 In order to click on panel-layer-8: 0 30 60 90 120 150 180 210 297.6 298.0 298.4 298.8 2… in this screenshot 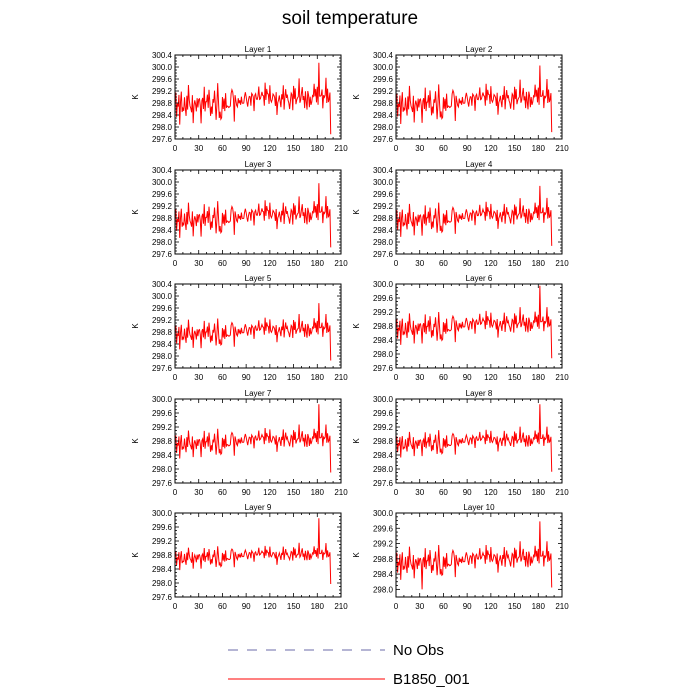, I will do `click(460, 443)`.